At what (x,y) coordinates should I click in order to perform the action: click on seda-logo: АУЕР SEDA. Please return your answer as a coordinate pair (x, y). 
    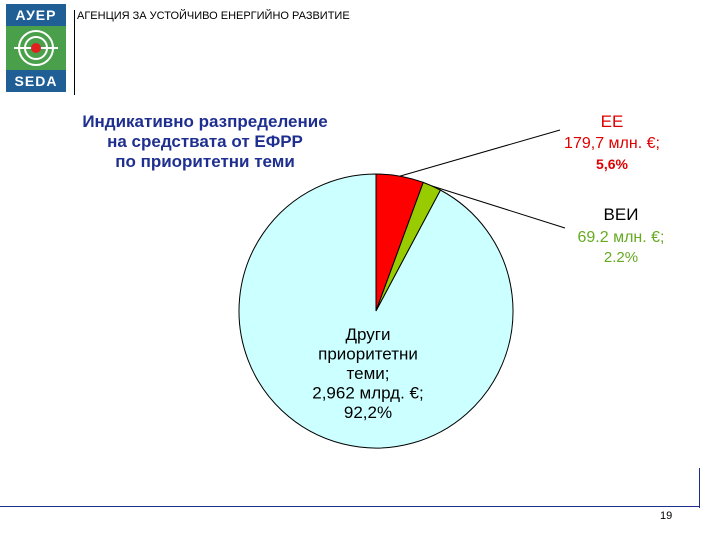
    Looking at the image, I should click on (36, 48).